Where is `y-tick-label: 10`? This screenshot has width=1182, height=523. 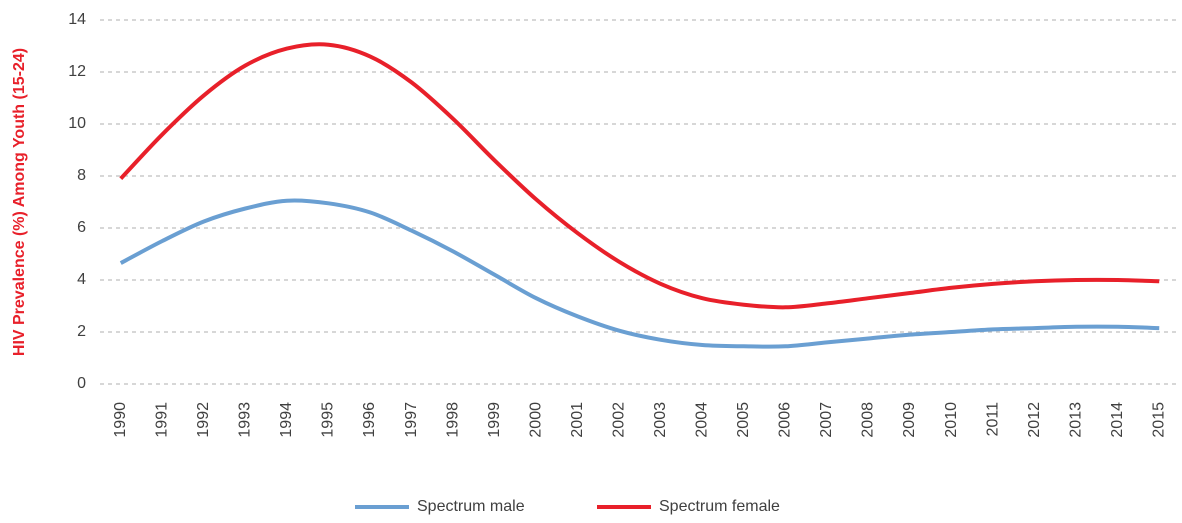 y-tick-label: 10 is located at coordinates (77, 123).